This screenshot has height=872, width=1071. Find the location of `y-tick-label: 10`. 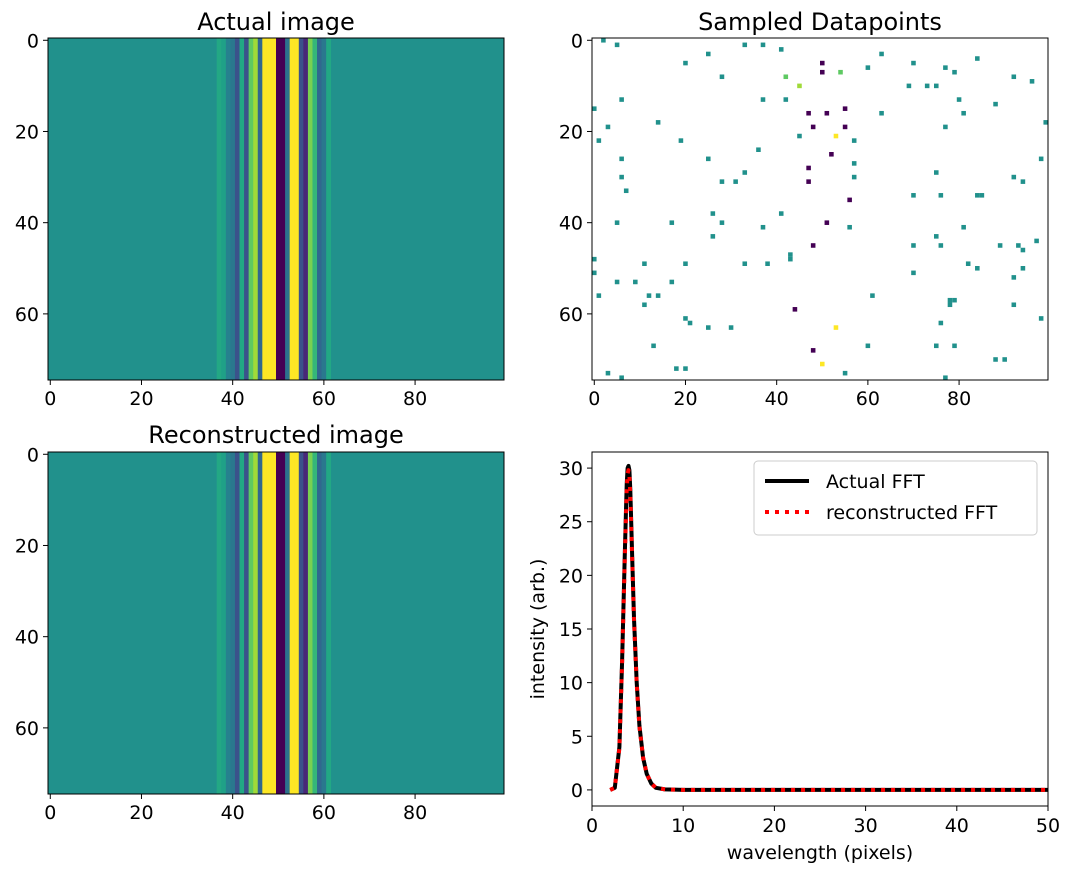

y-tick-label: 10 is located at coordinates (571, 684).